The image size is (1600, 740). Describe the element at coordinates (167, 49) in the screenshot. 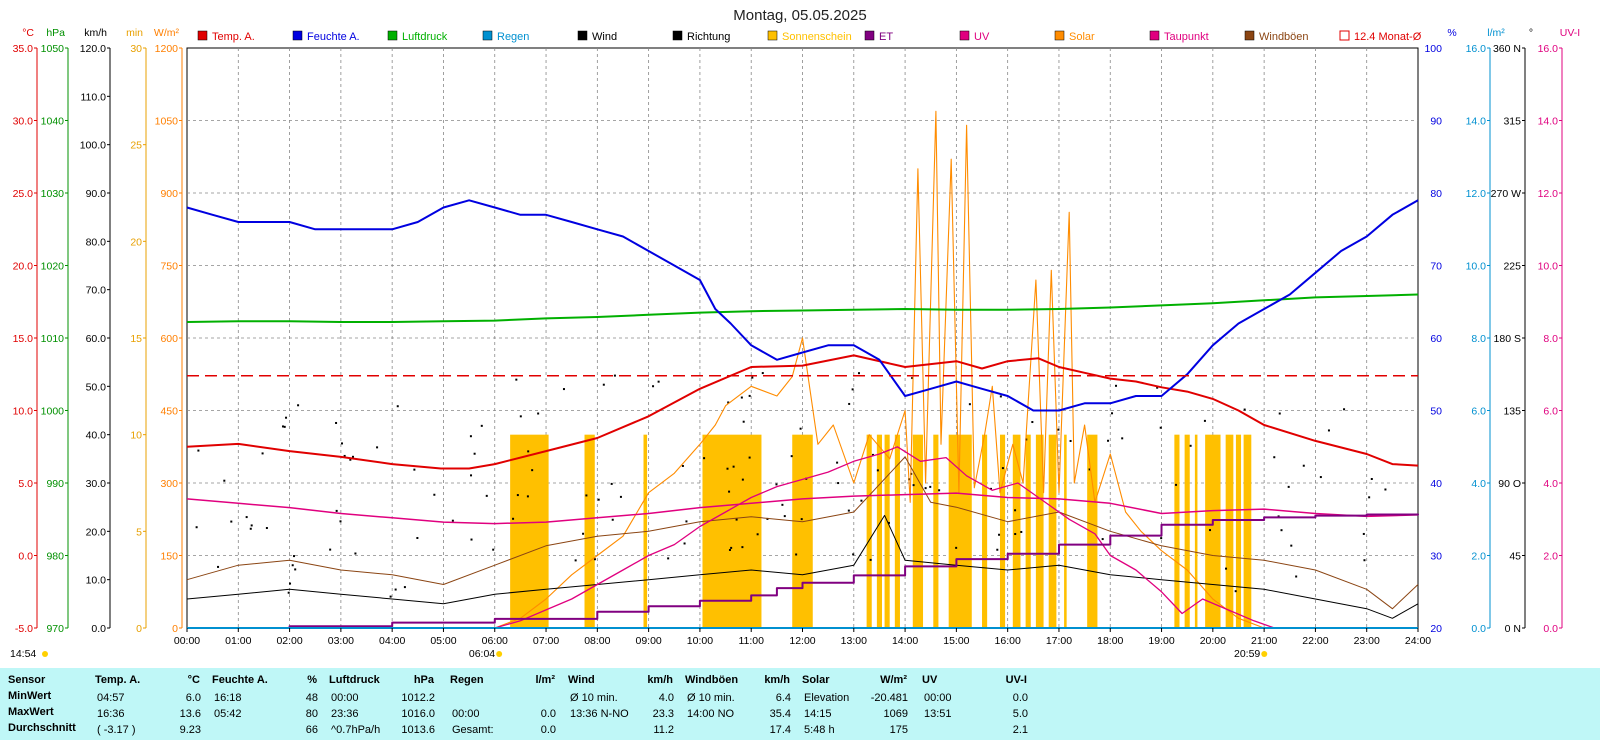

I see `left-axis-tick-label: 1200` at that location.